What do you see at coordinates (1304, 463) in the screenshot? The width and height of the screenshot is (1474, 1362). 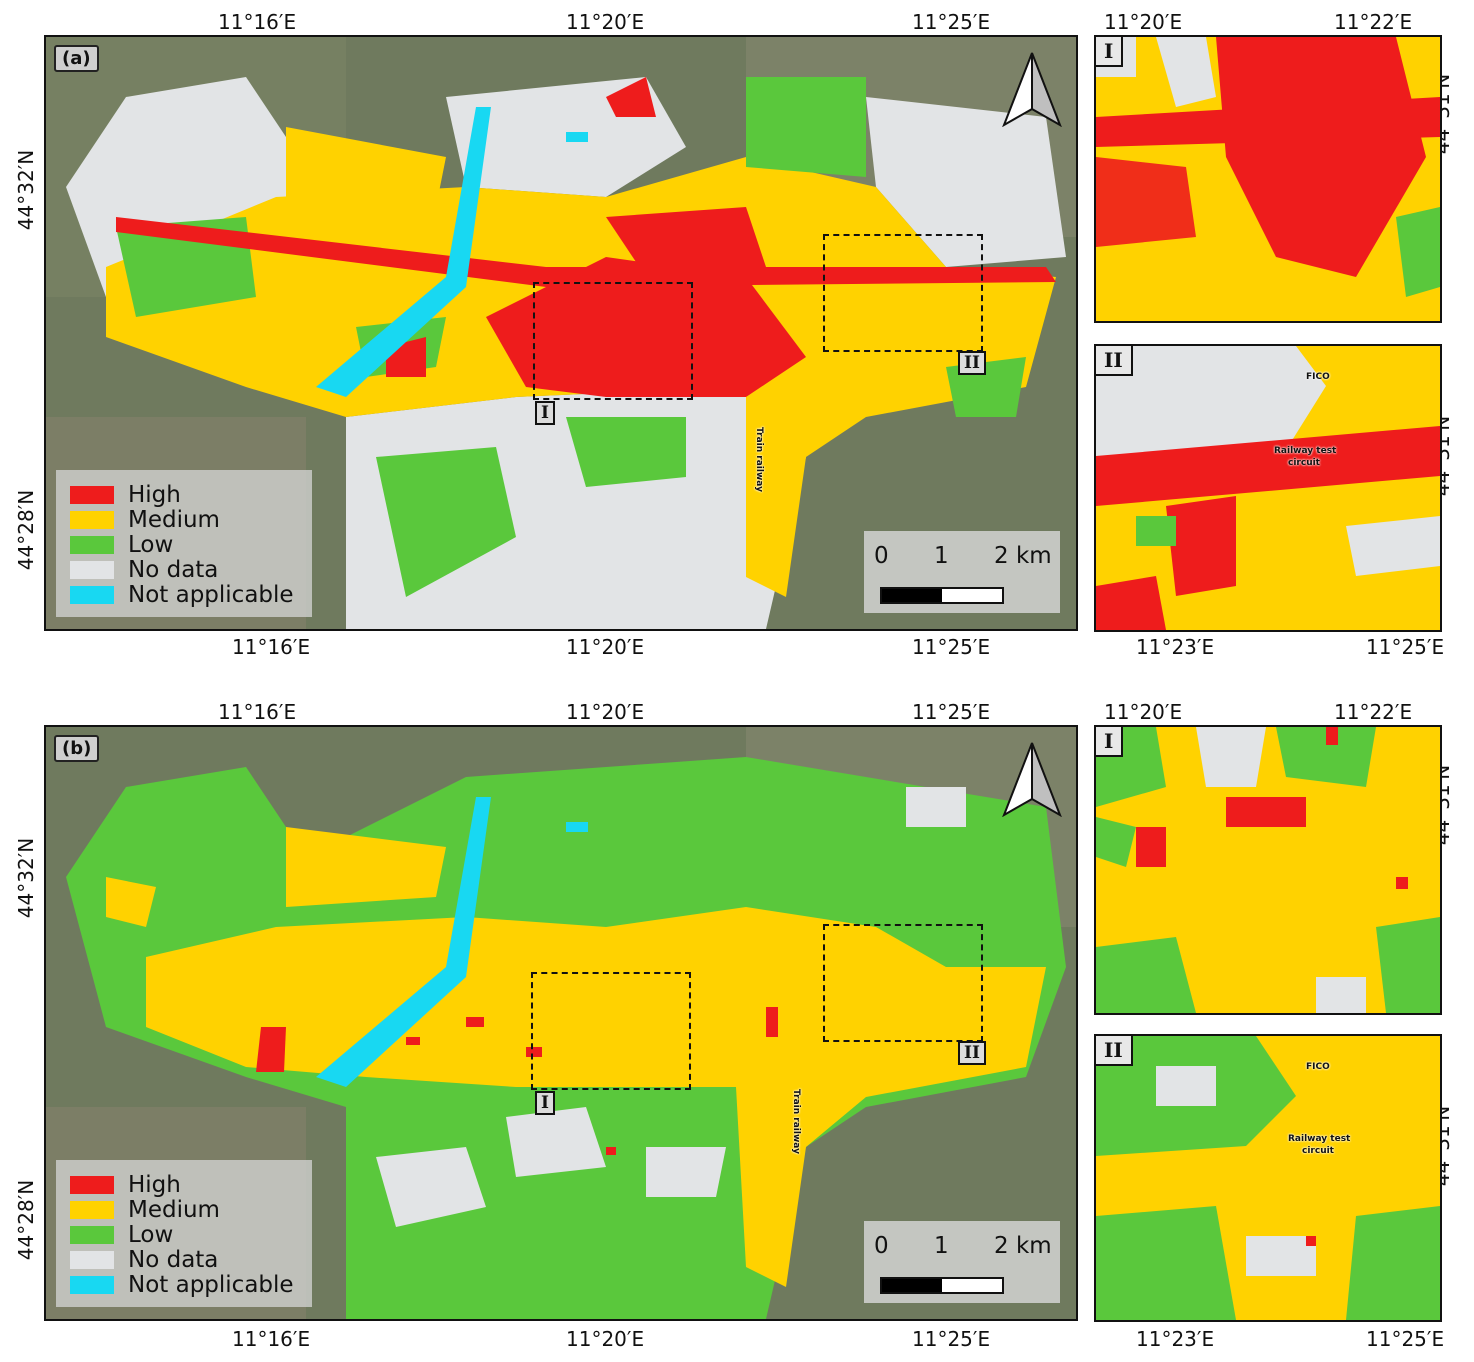 I see `circuit-label-a: circuit` at bounding box center [1304, 463].